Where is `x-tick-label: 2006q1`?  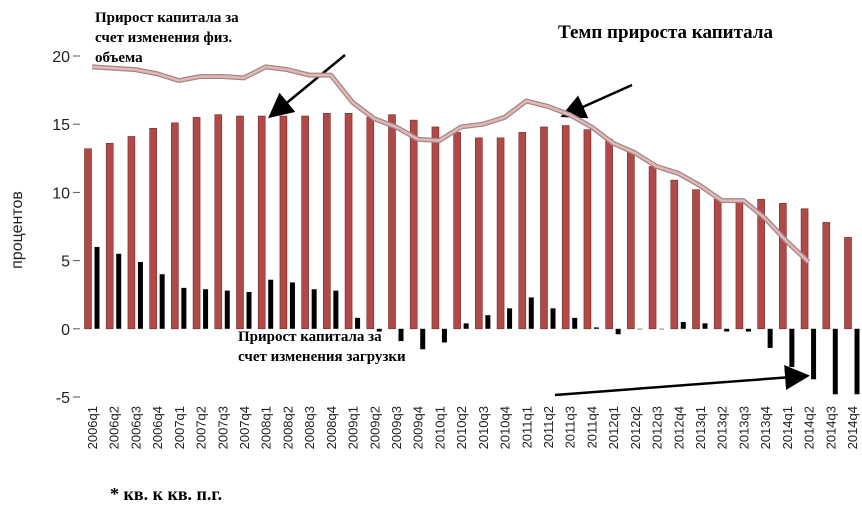
x-tick-label: 2006q1 is located at coordinates (92, 427).